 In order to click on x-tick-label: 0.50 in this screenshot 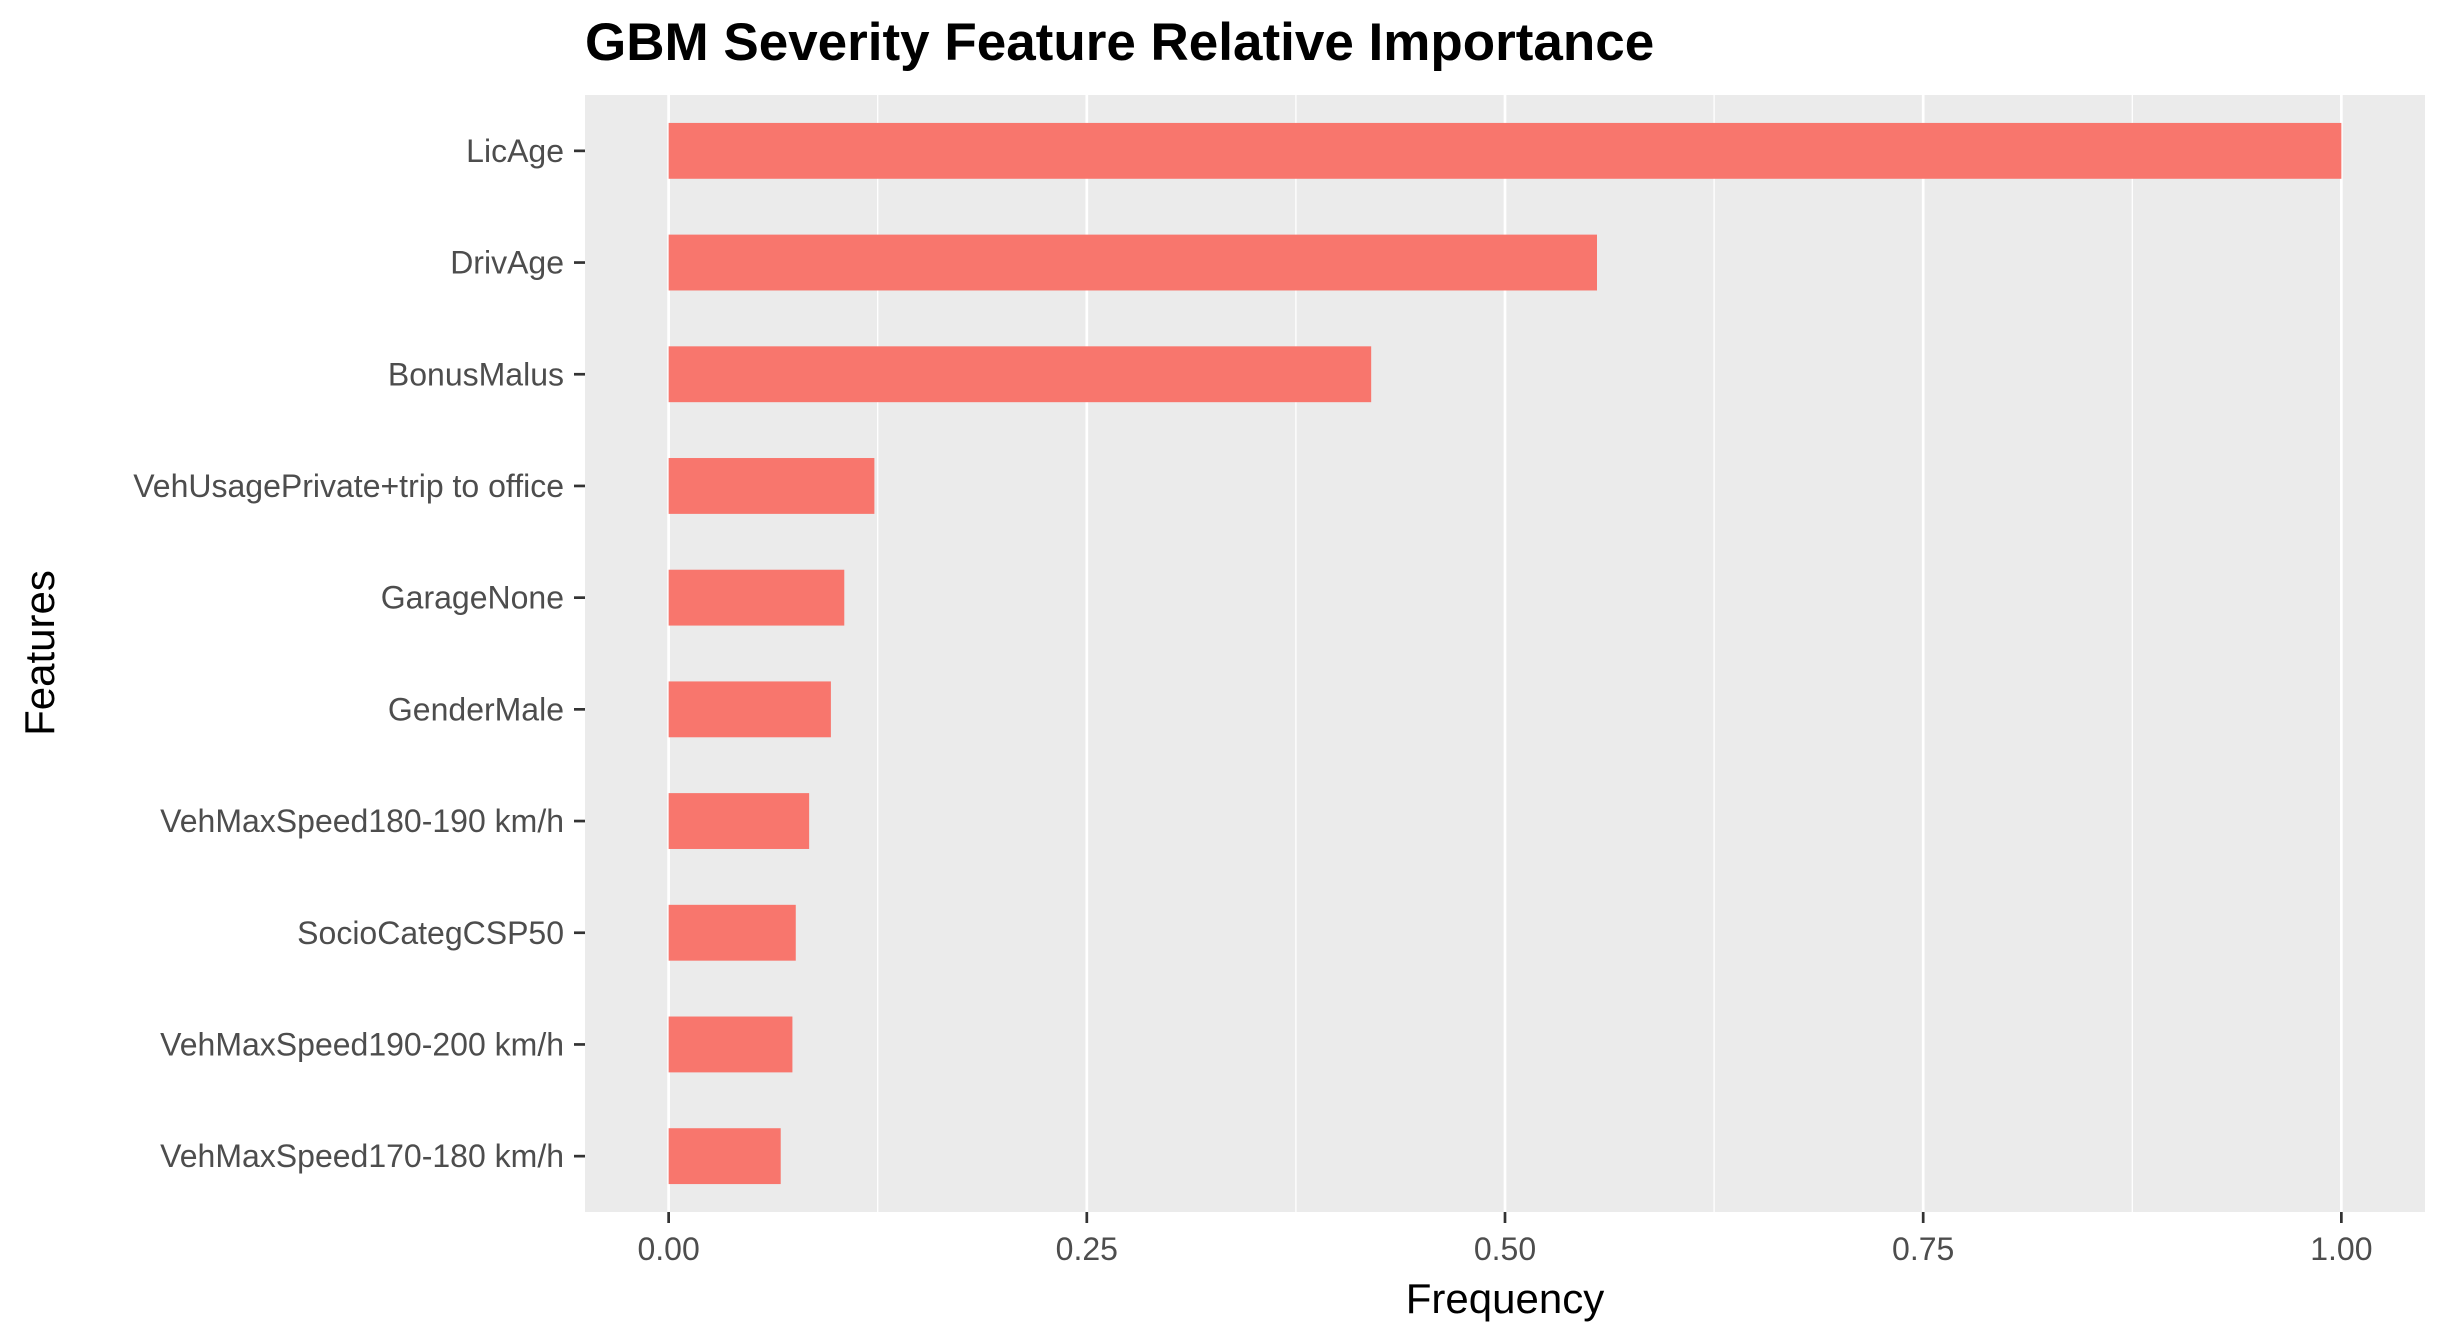, I will do `click(1505, 1249)`.